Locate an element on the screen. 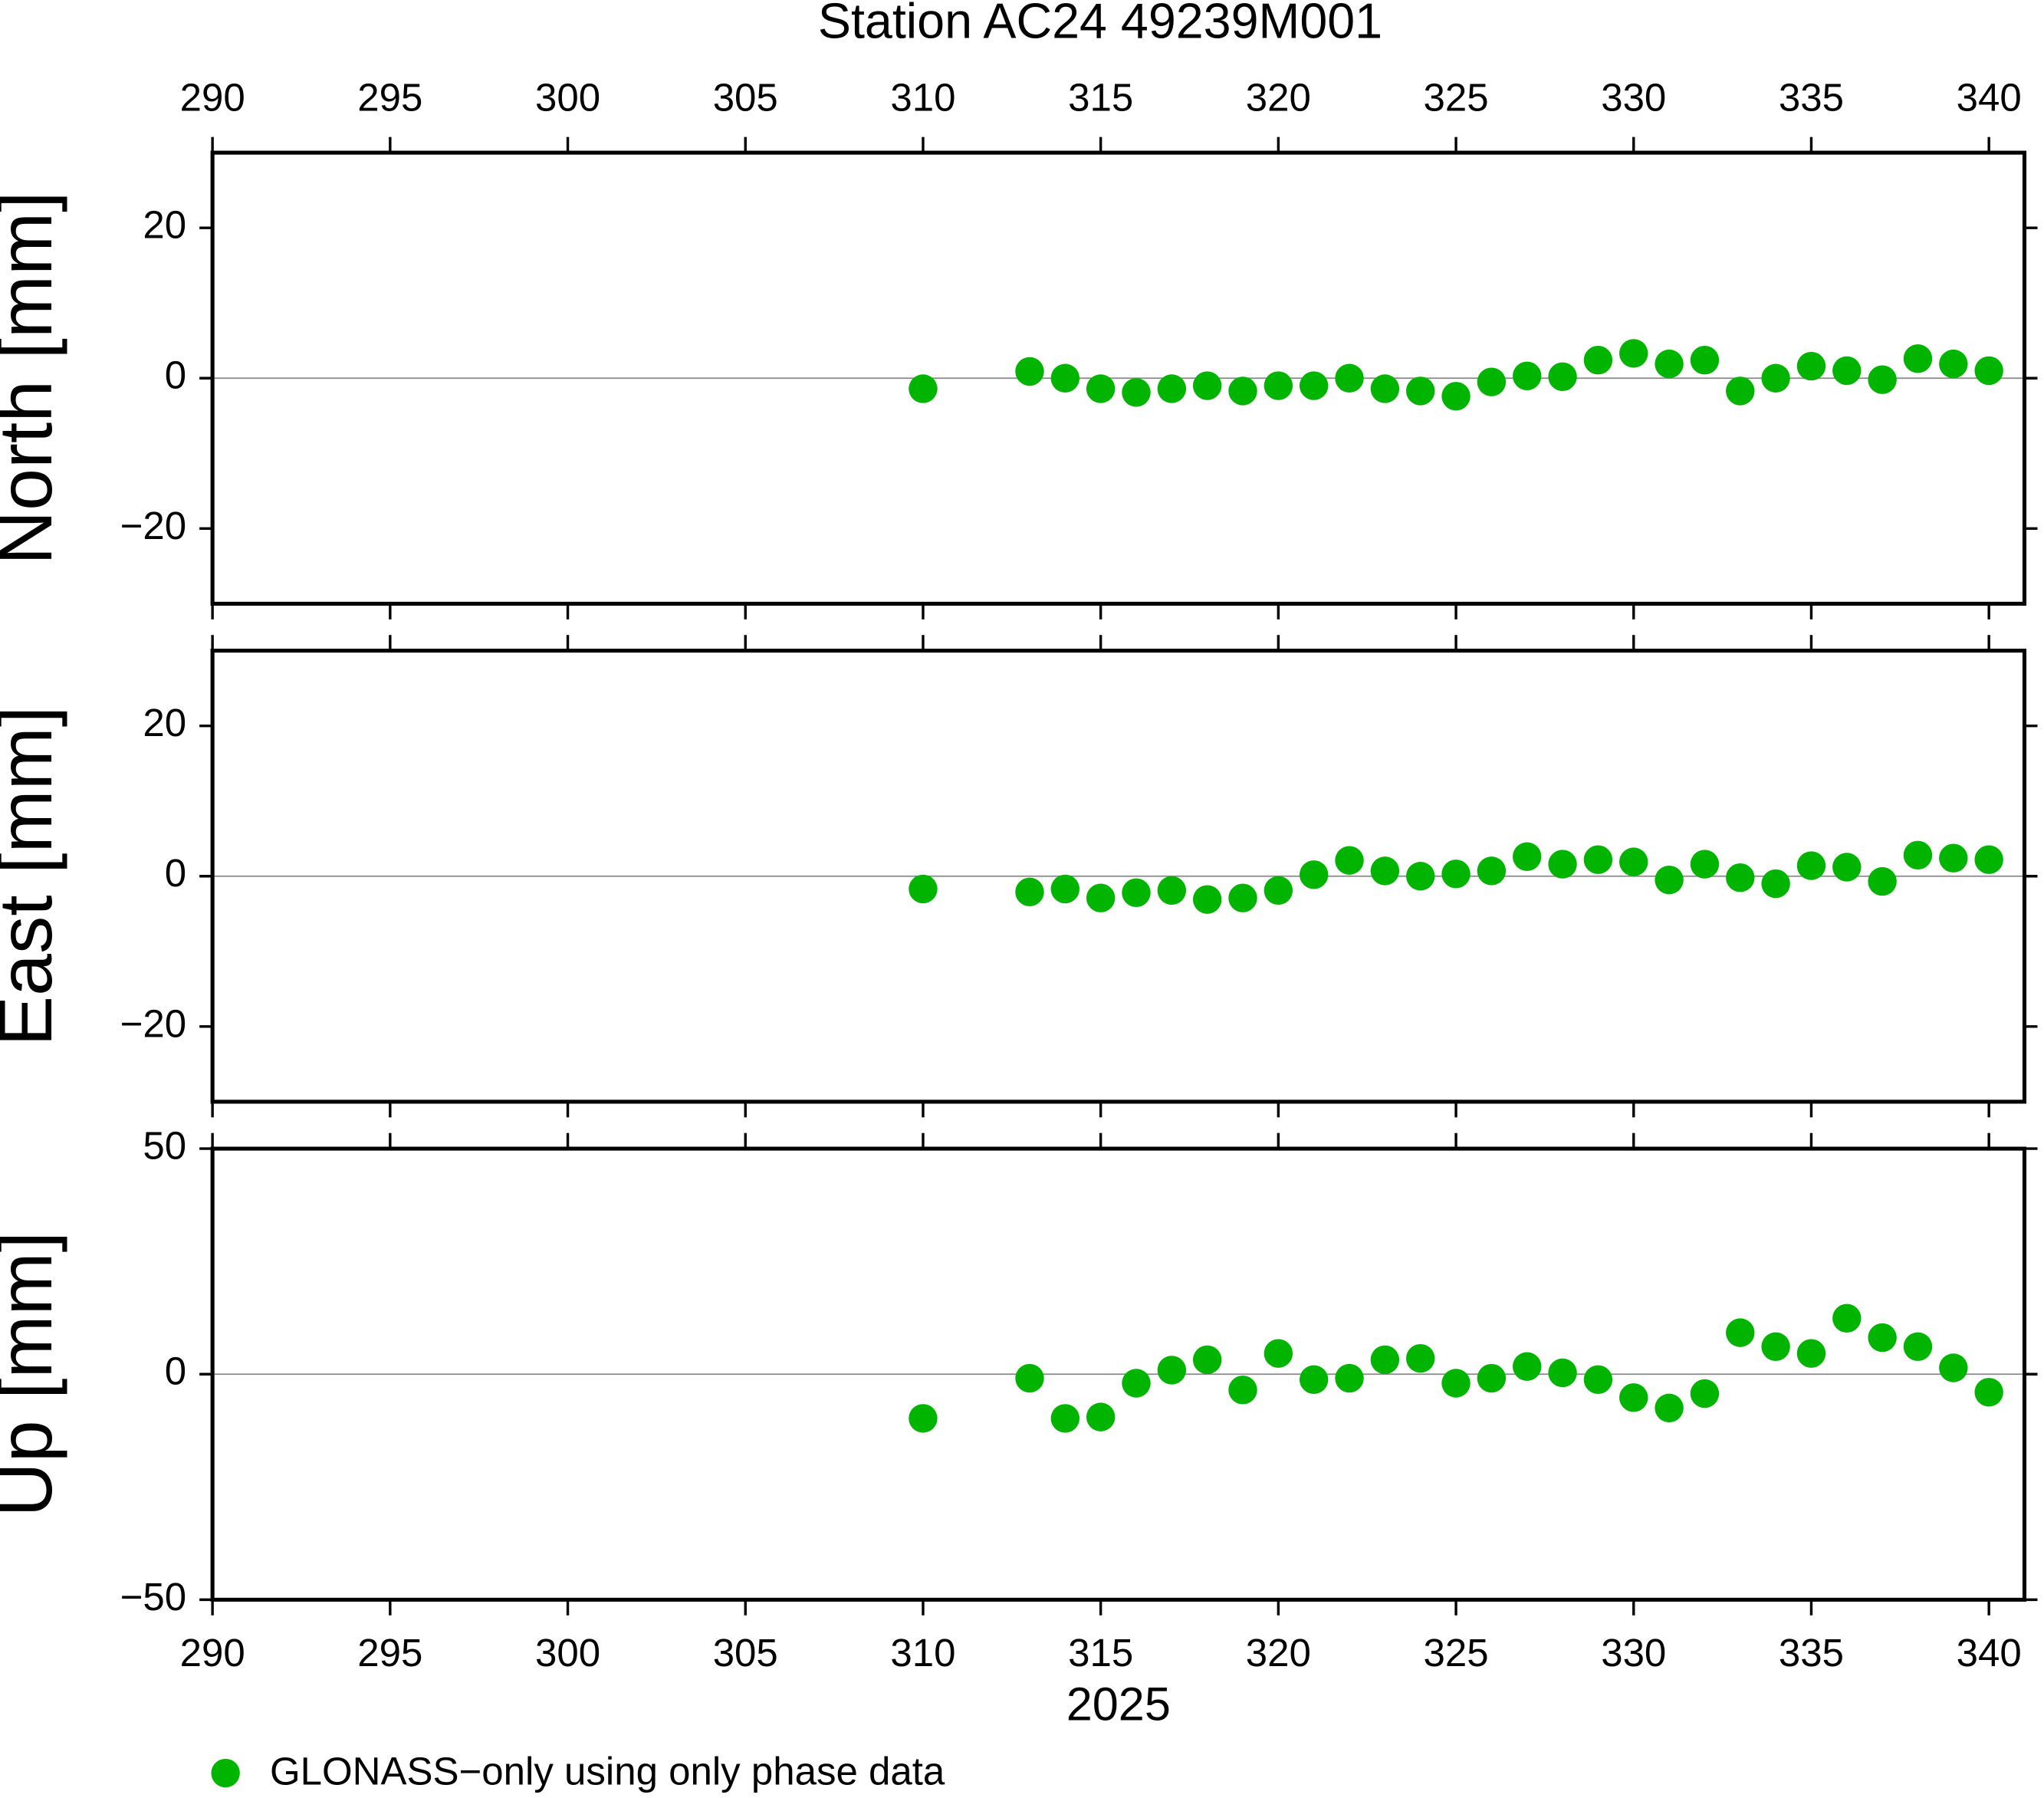 The image size is (2044, 1798). x-tick-label: 300 is located at coordinates (567, 1653).